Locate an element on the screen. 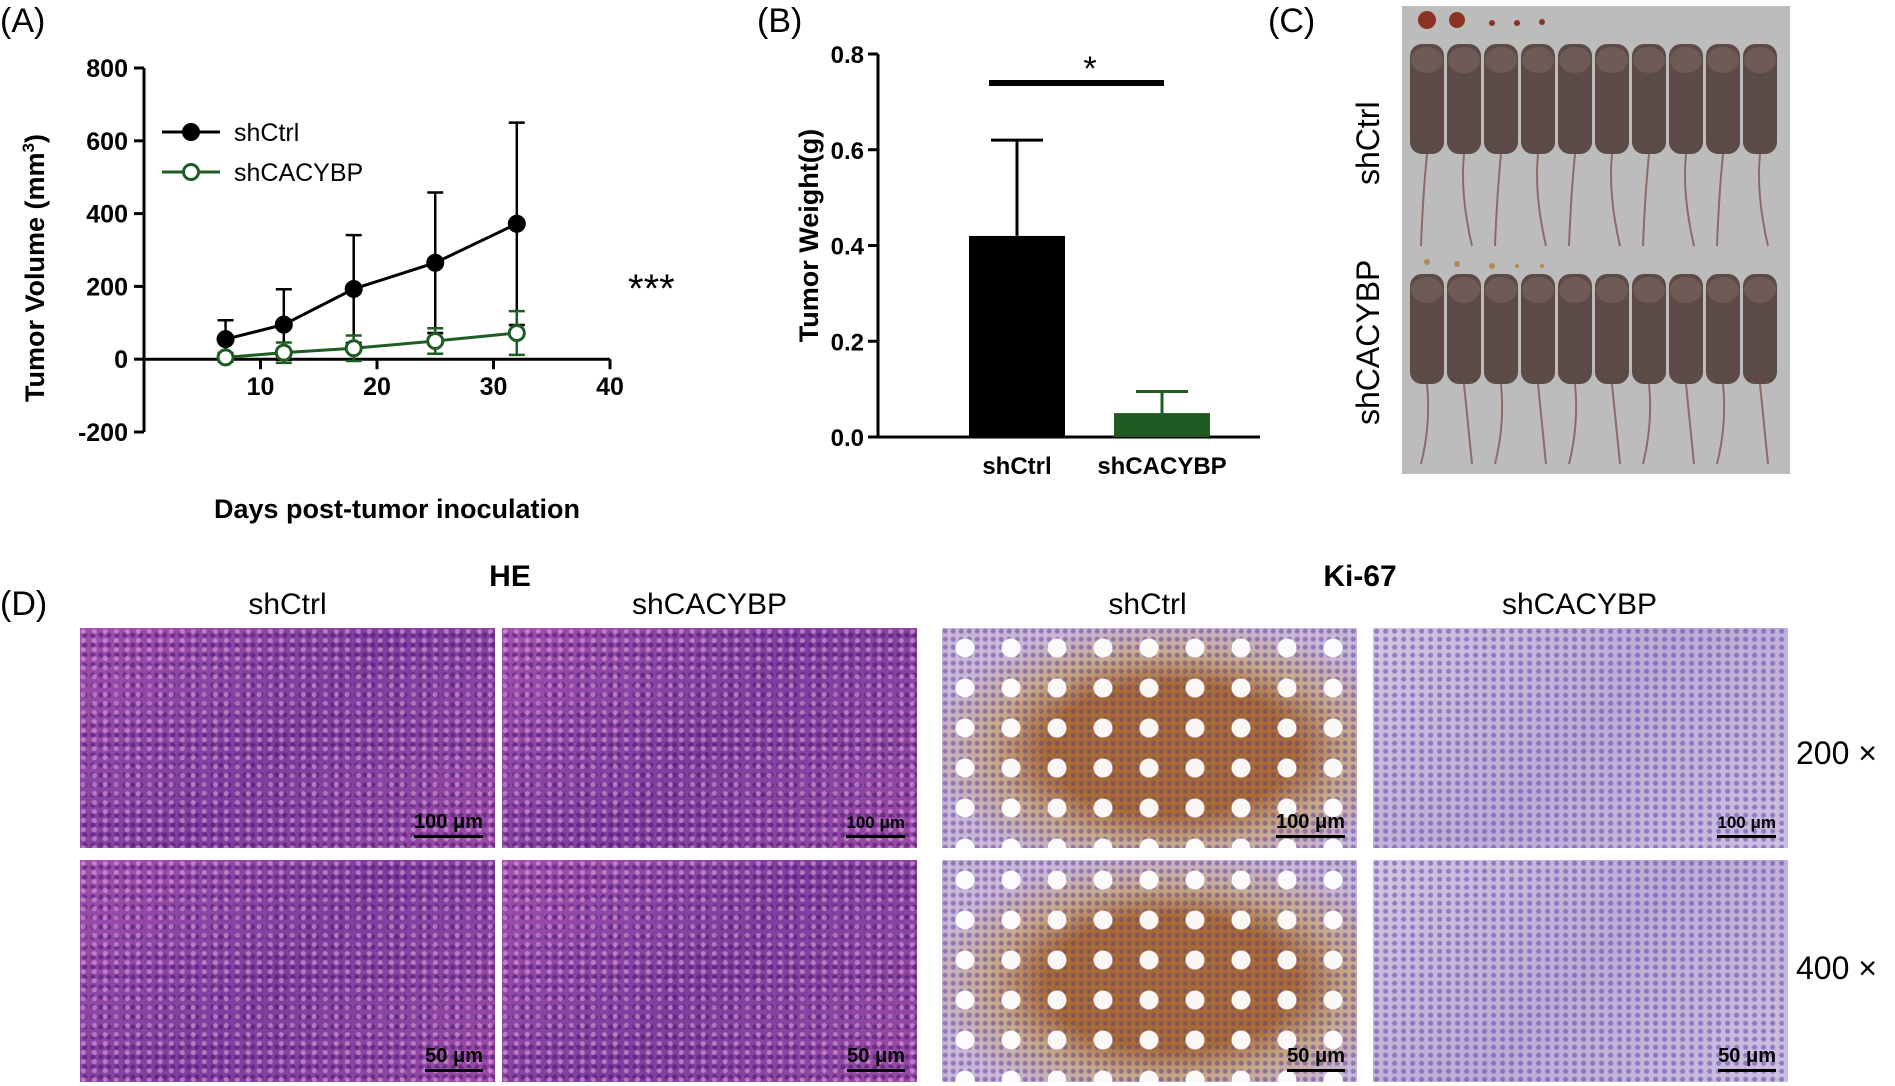 This screenshot has height=1086, width=1895. y-tick-label: 800 is located at coordinates (107, 69).